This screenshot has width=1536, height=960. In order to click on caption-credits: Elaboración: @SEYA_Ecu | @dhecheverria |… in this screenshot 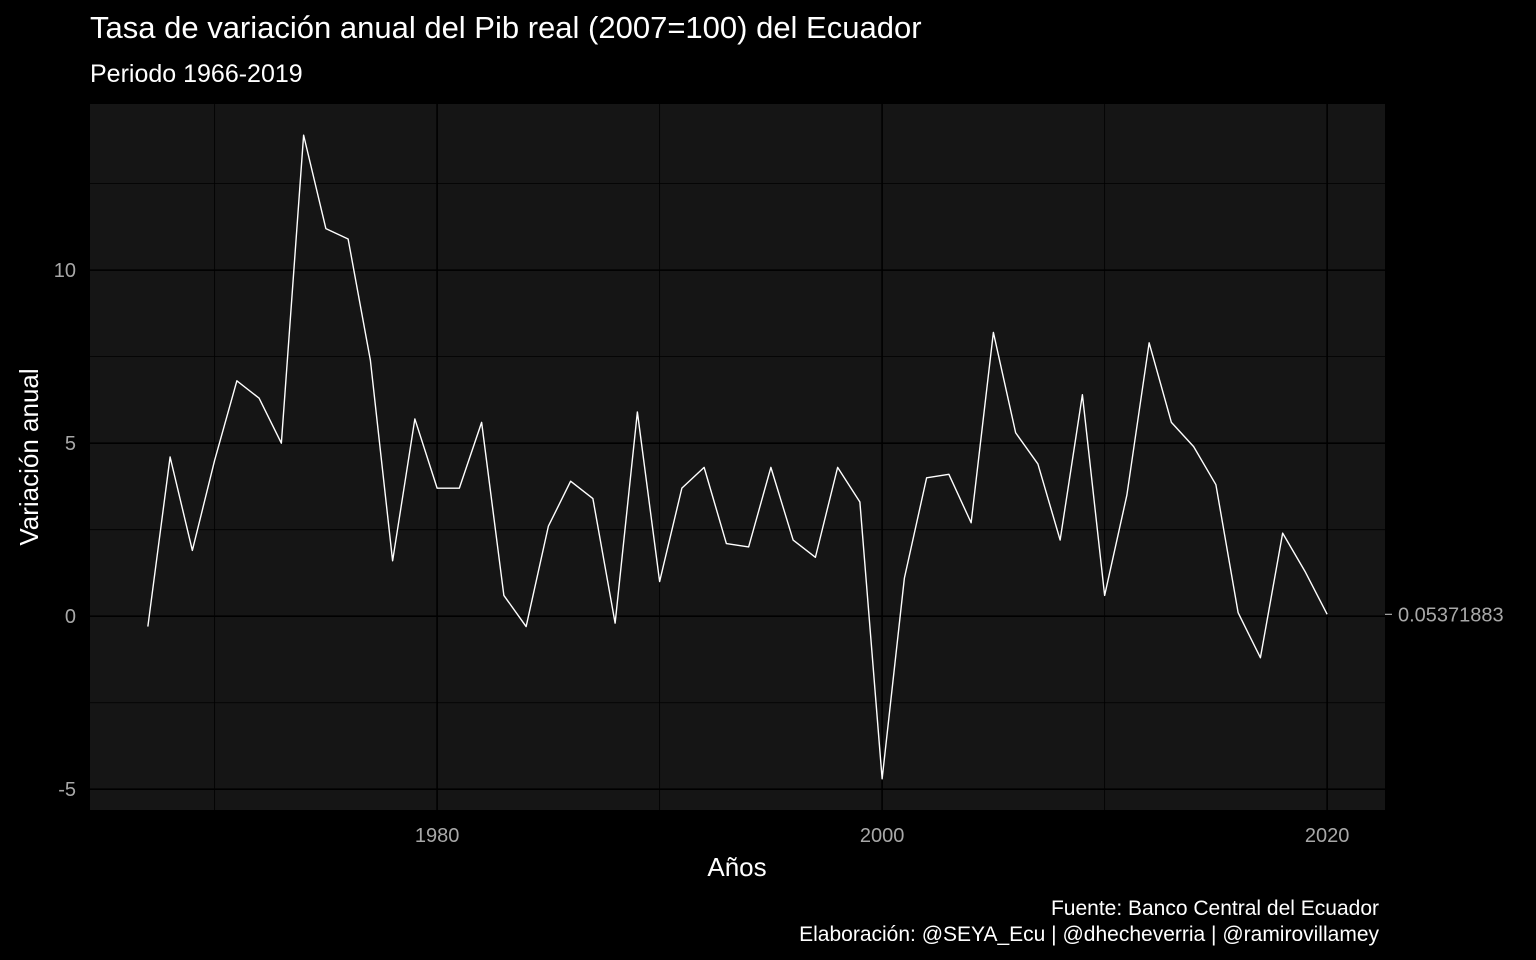, I will do `click(1089, 934)`.